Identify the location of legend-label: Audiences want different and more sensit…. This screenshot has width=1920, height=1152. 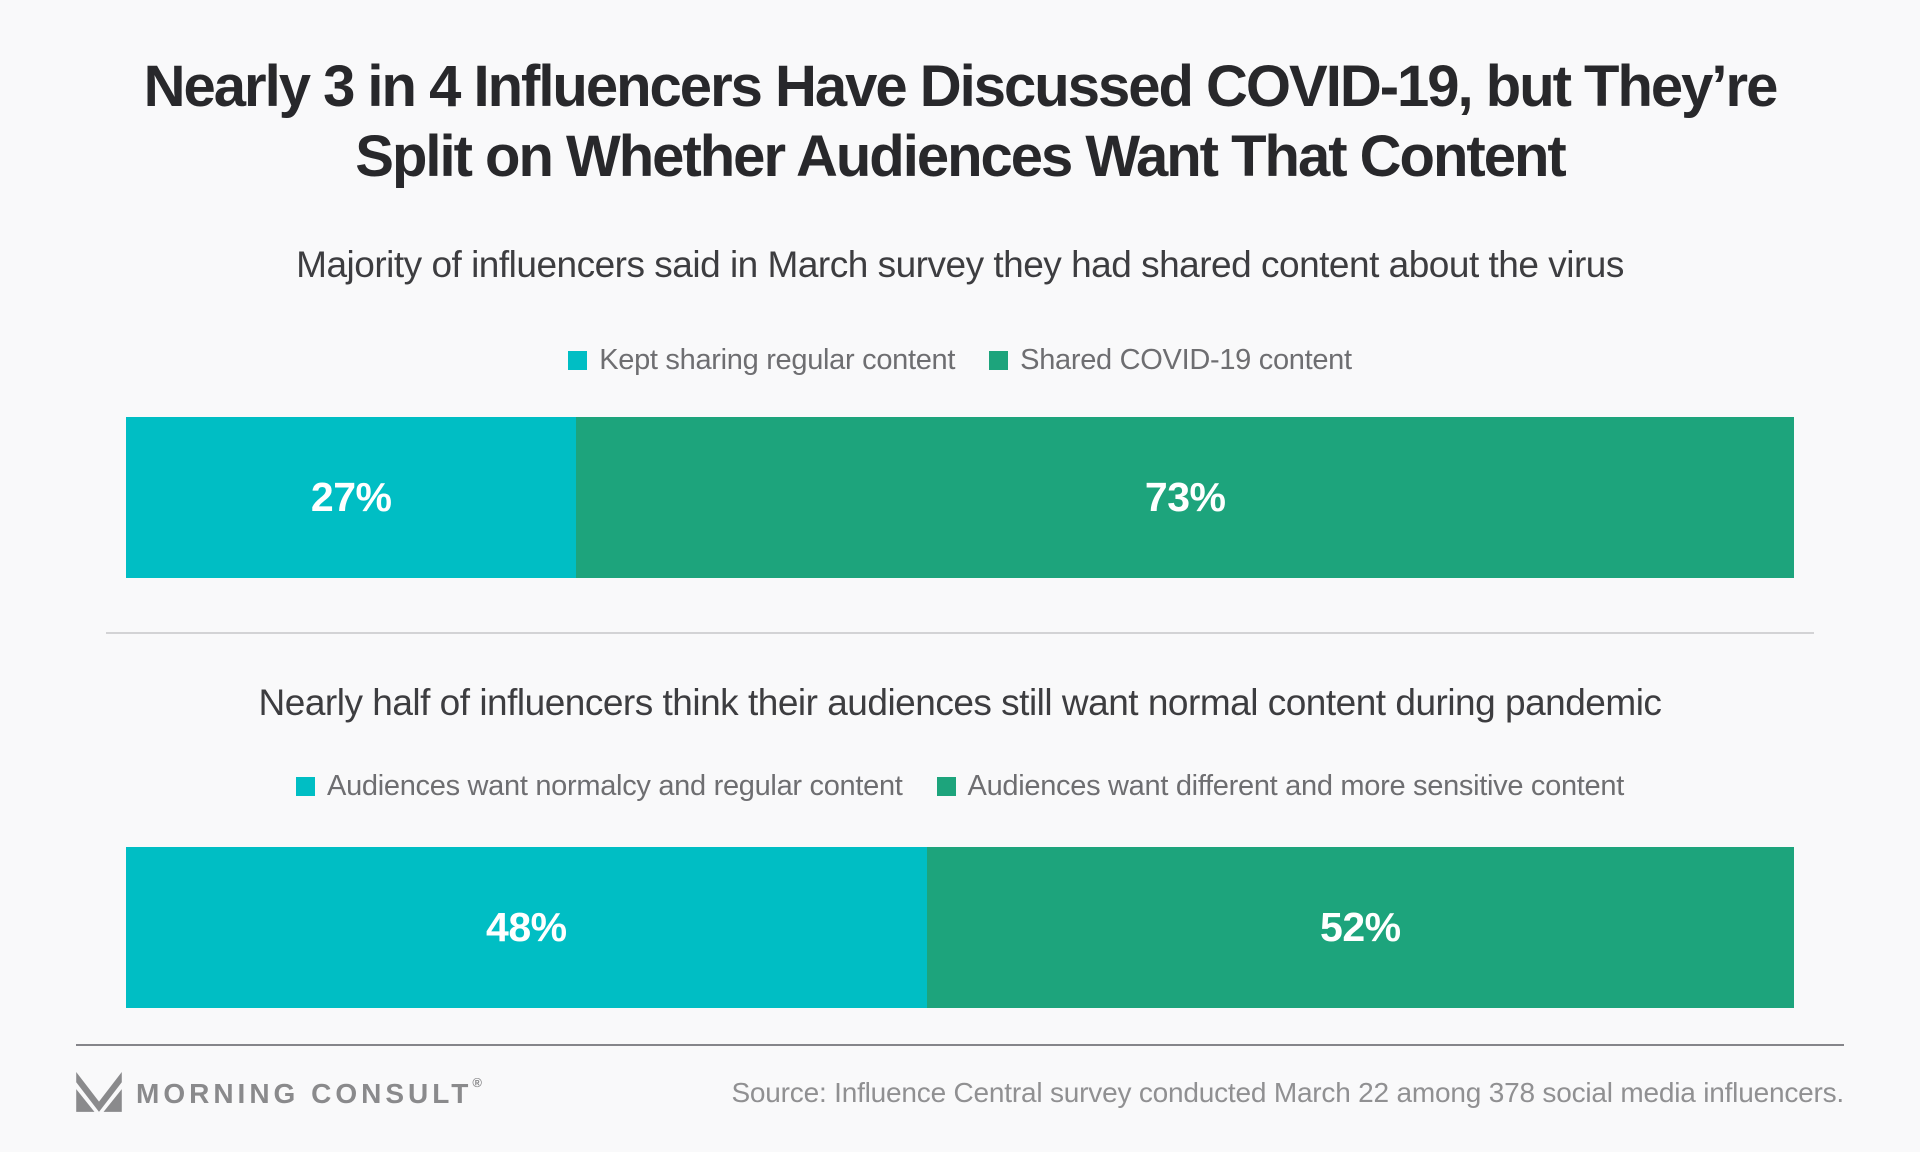
(1296, 786).